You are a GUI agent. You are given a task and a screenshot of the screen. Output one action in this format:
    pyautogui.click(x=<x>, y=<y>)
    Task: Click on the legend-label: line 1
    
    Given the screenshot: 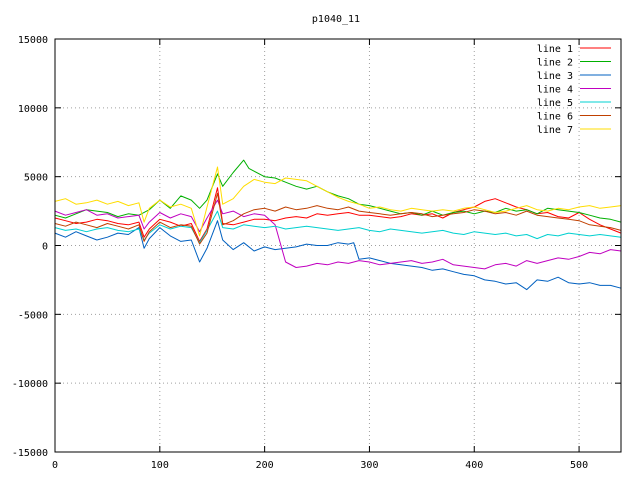 What is the action you would take?
    pyautogui.click(x=555, y=49)
    